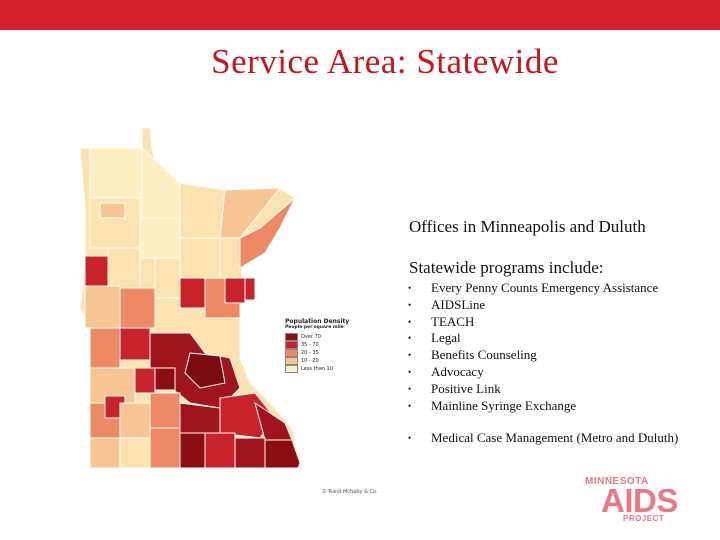  What do you see at coordinates (533, 322) in the screenshot?
I see `list-item: • TEACH` at bounding box center [533, 322].